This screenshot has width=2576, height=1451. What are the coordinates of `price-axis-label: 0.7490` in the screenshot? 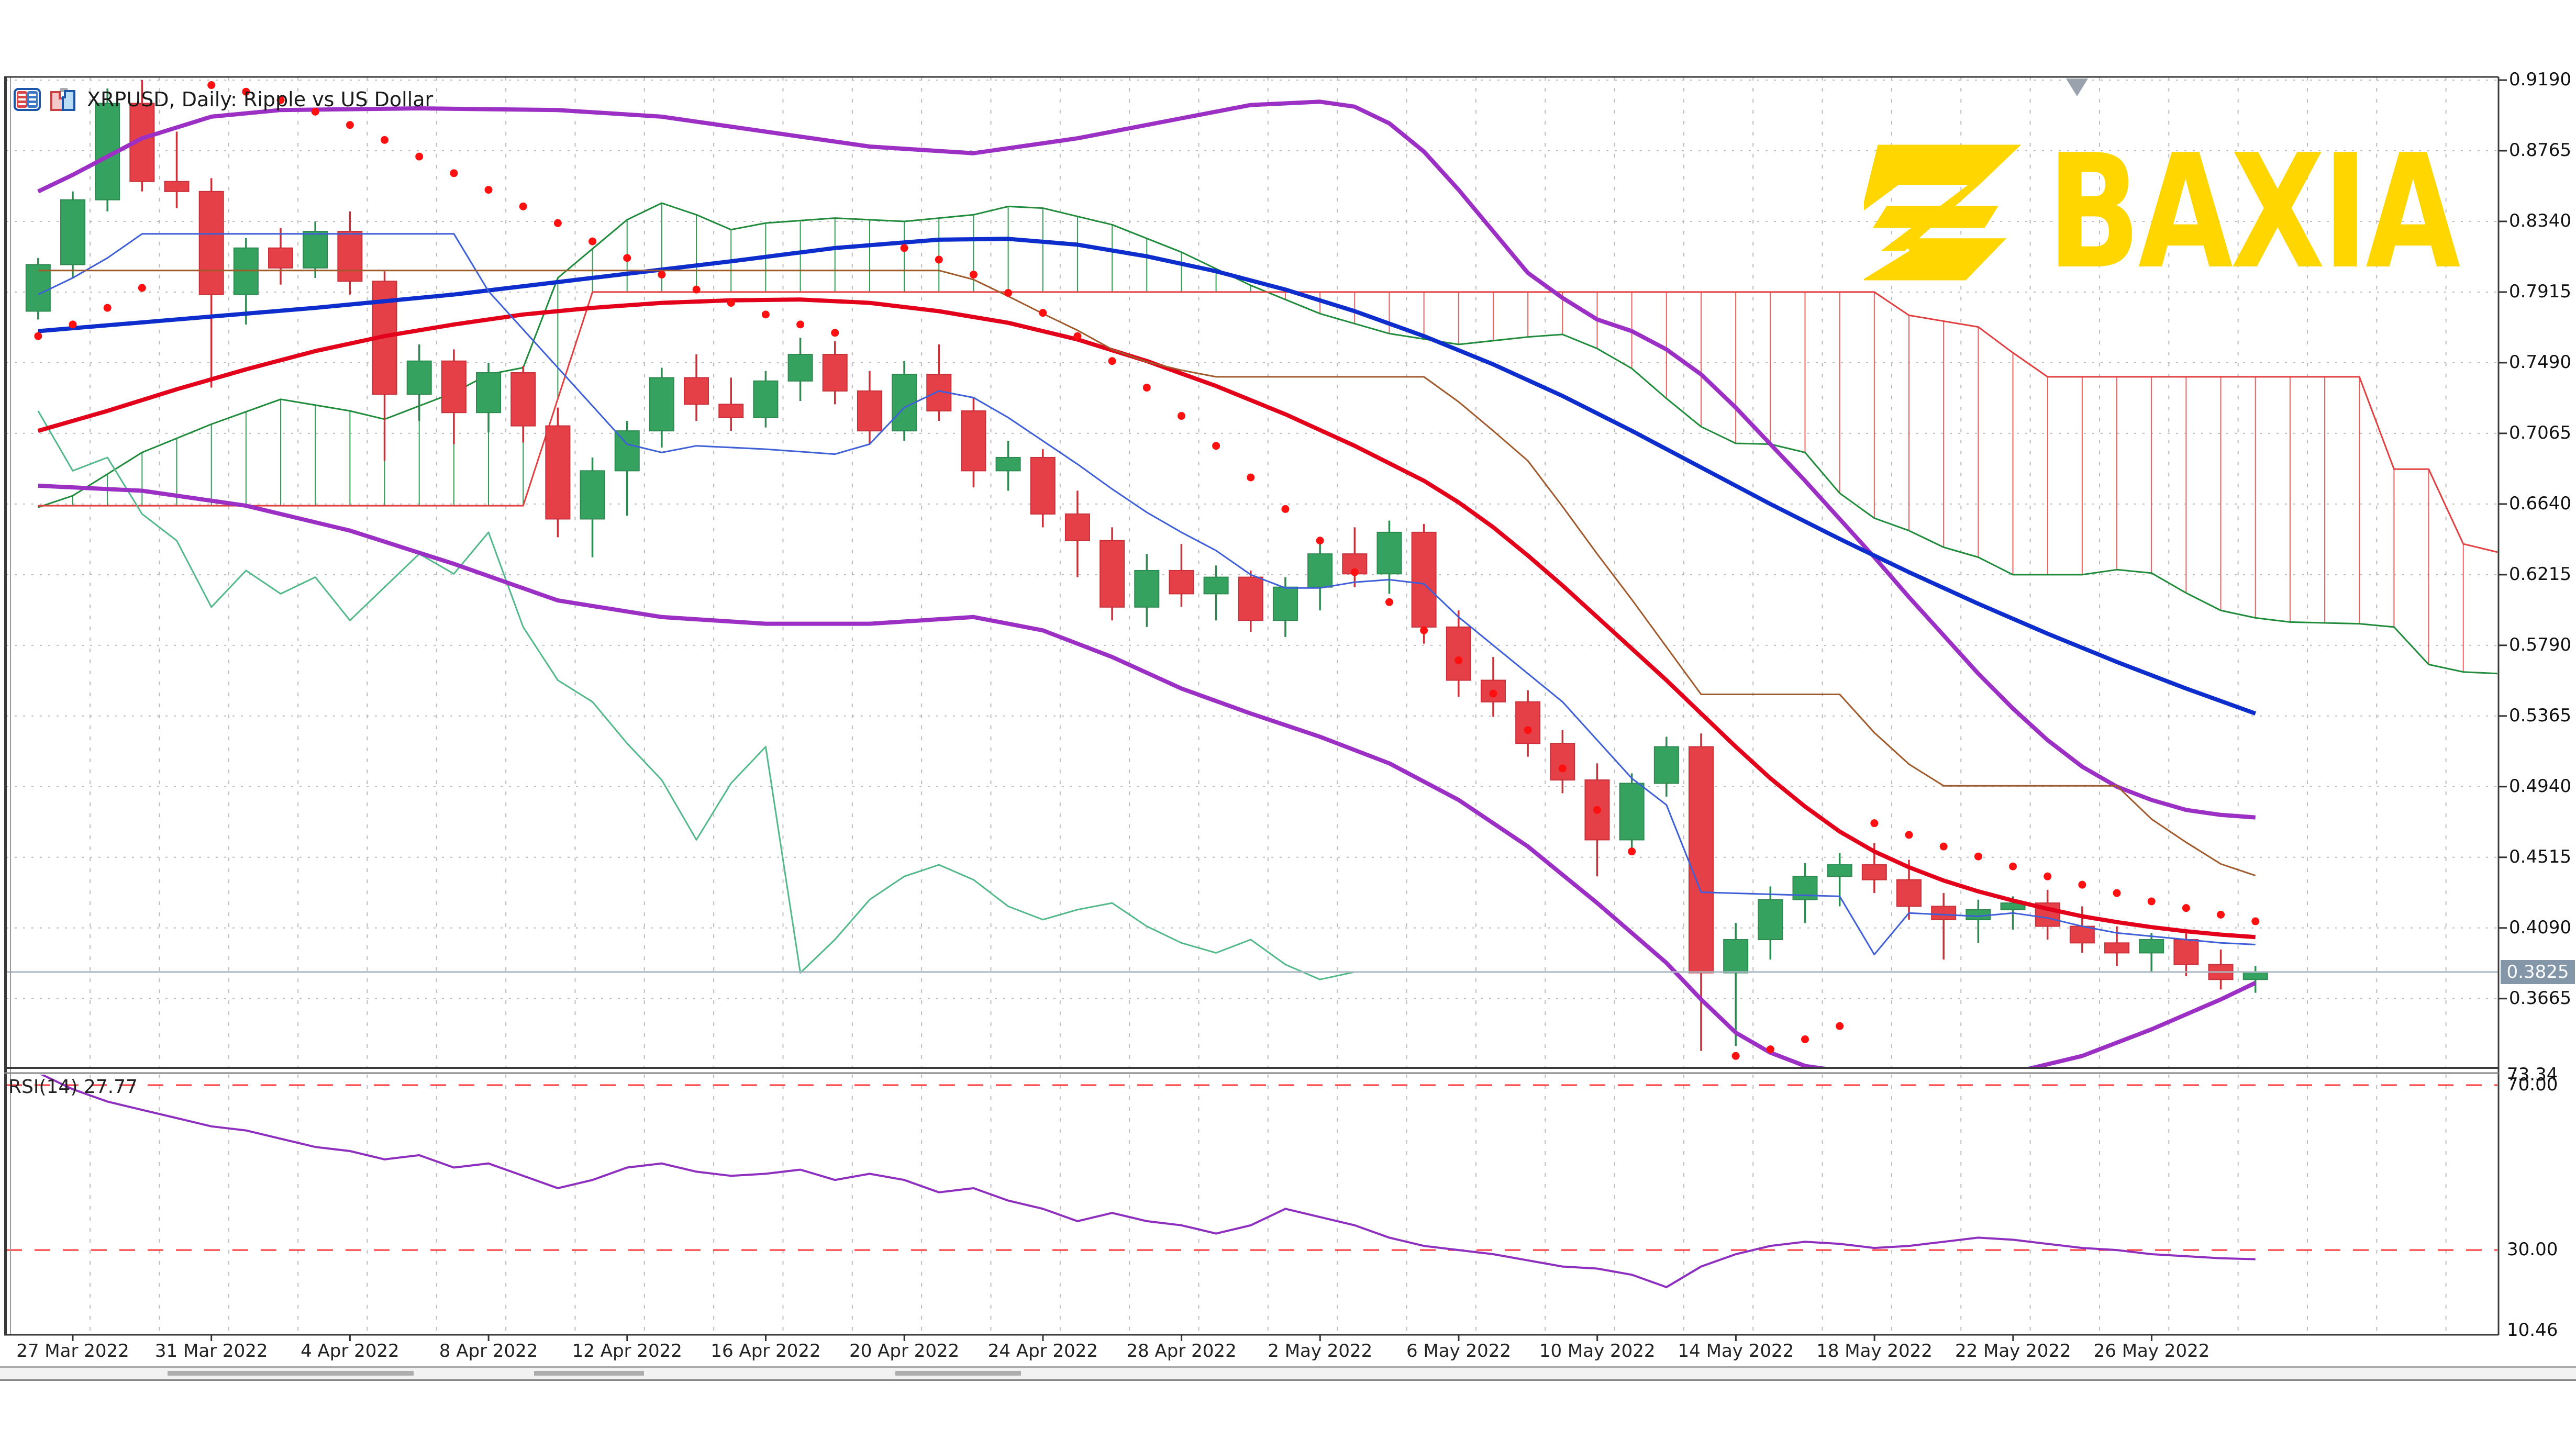 It's located at (2540, 362).